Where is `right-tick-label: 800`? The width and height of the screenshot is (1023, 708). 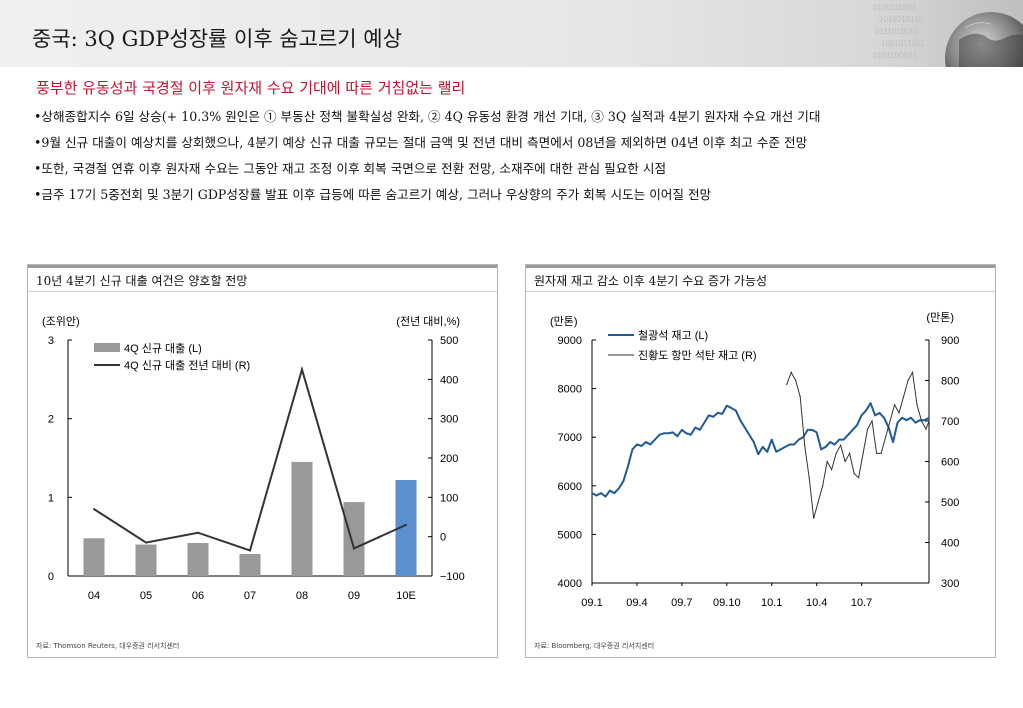 right-tick-label: 800 is located at coordinates (950, 382).